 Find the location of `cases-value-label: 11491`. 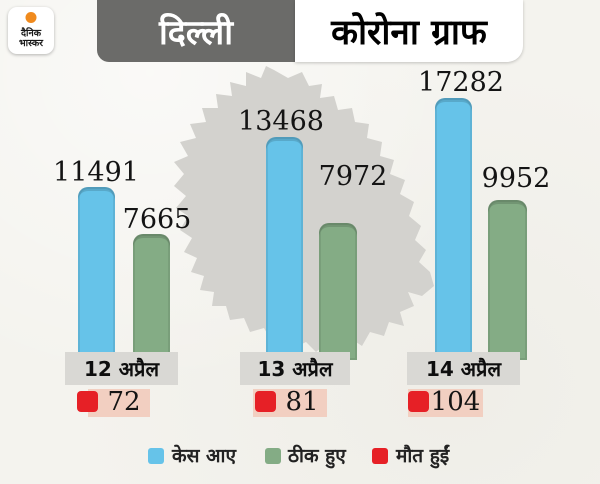

cases-value-label: 11491 is located at coordinates (96, 172).